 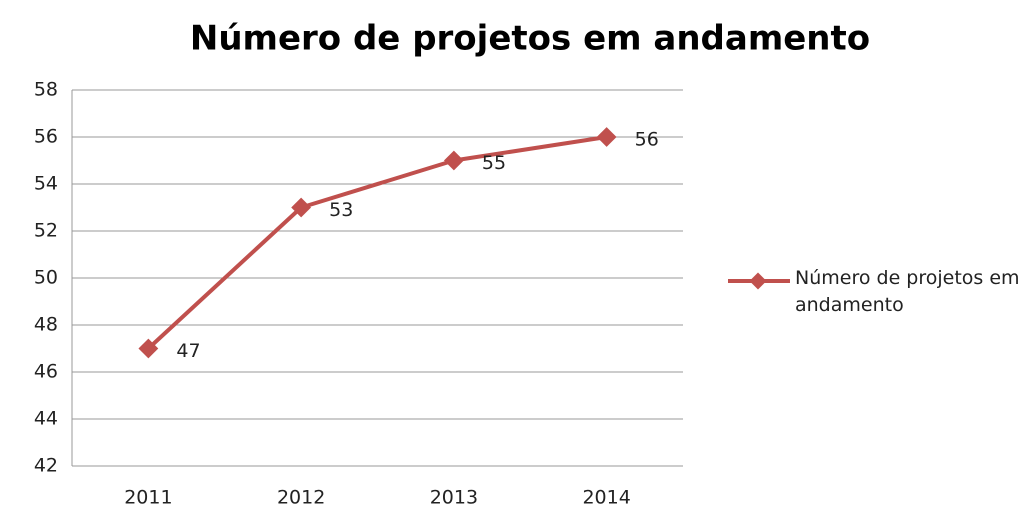 What do you see at coordinates (341, 210) in the screenshot?
I see `data-label: 53` at bounding box center [341, 210].